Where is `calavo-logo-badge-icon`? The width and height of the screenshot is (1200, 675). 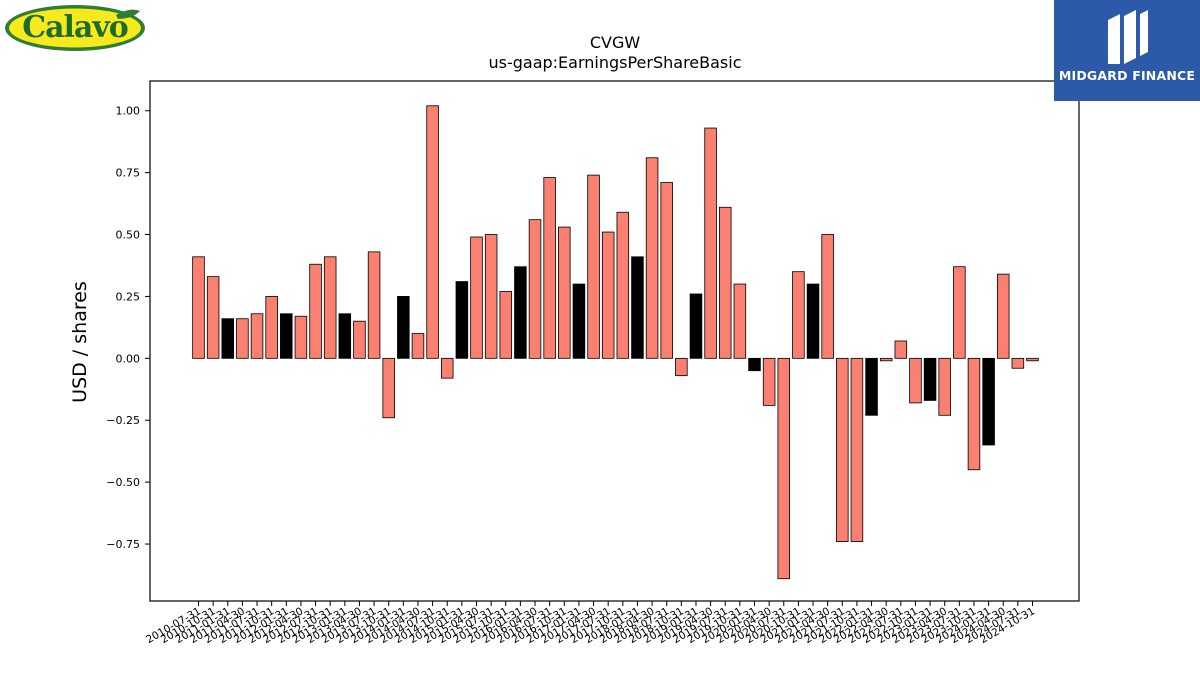
calavo-logo-badge-icon is located at coordinates (75, 28).